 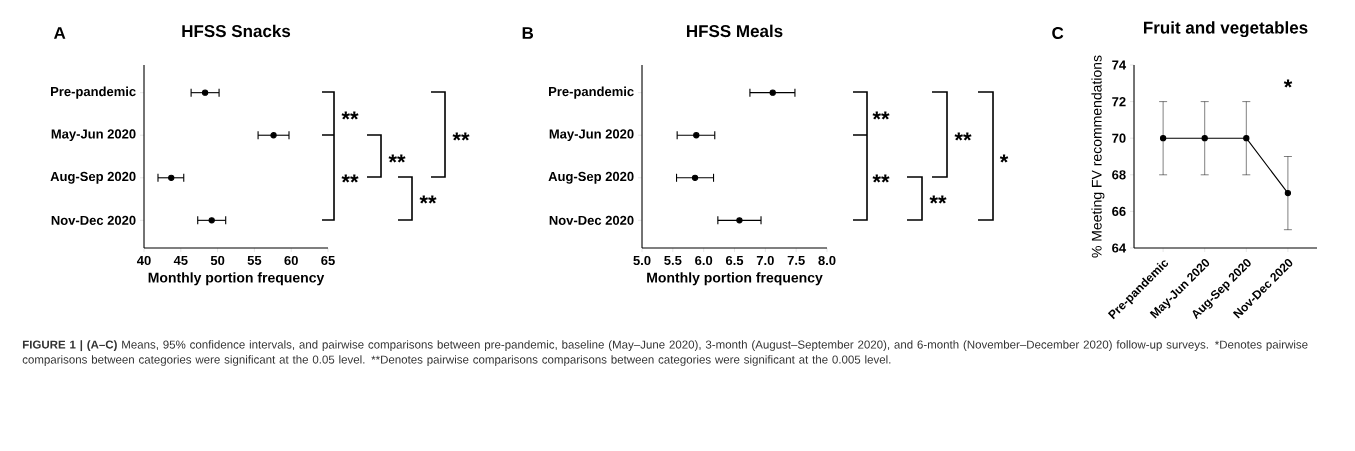 What do you see at coordinates (1119, 102) in the screenshot?
I see `y-tick-label: 72` at bounding box center [1119, 102].